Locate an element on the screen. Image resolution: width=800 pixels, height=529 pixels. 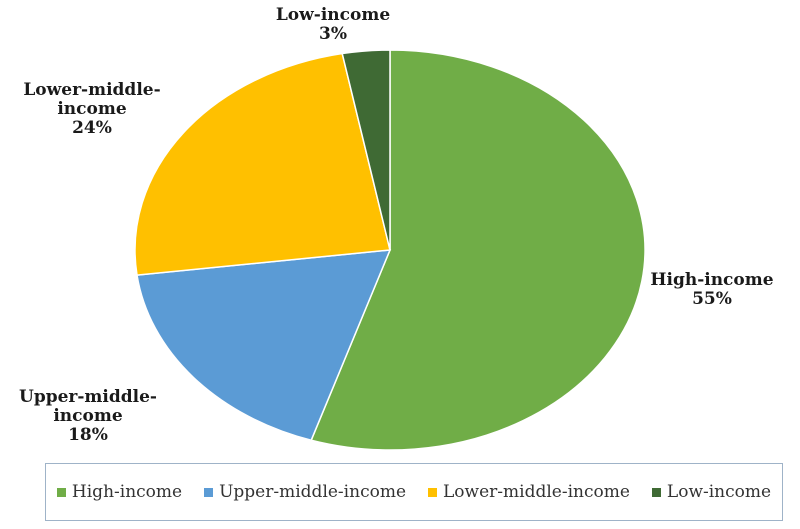
data-label-high-income: High-income 55% is located at coordinates (711, 289).